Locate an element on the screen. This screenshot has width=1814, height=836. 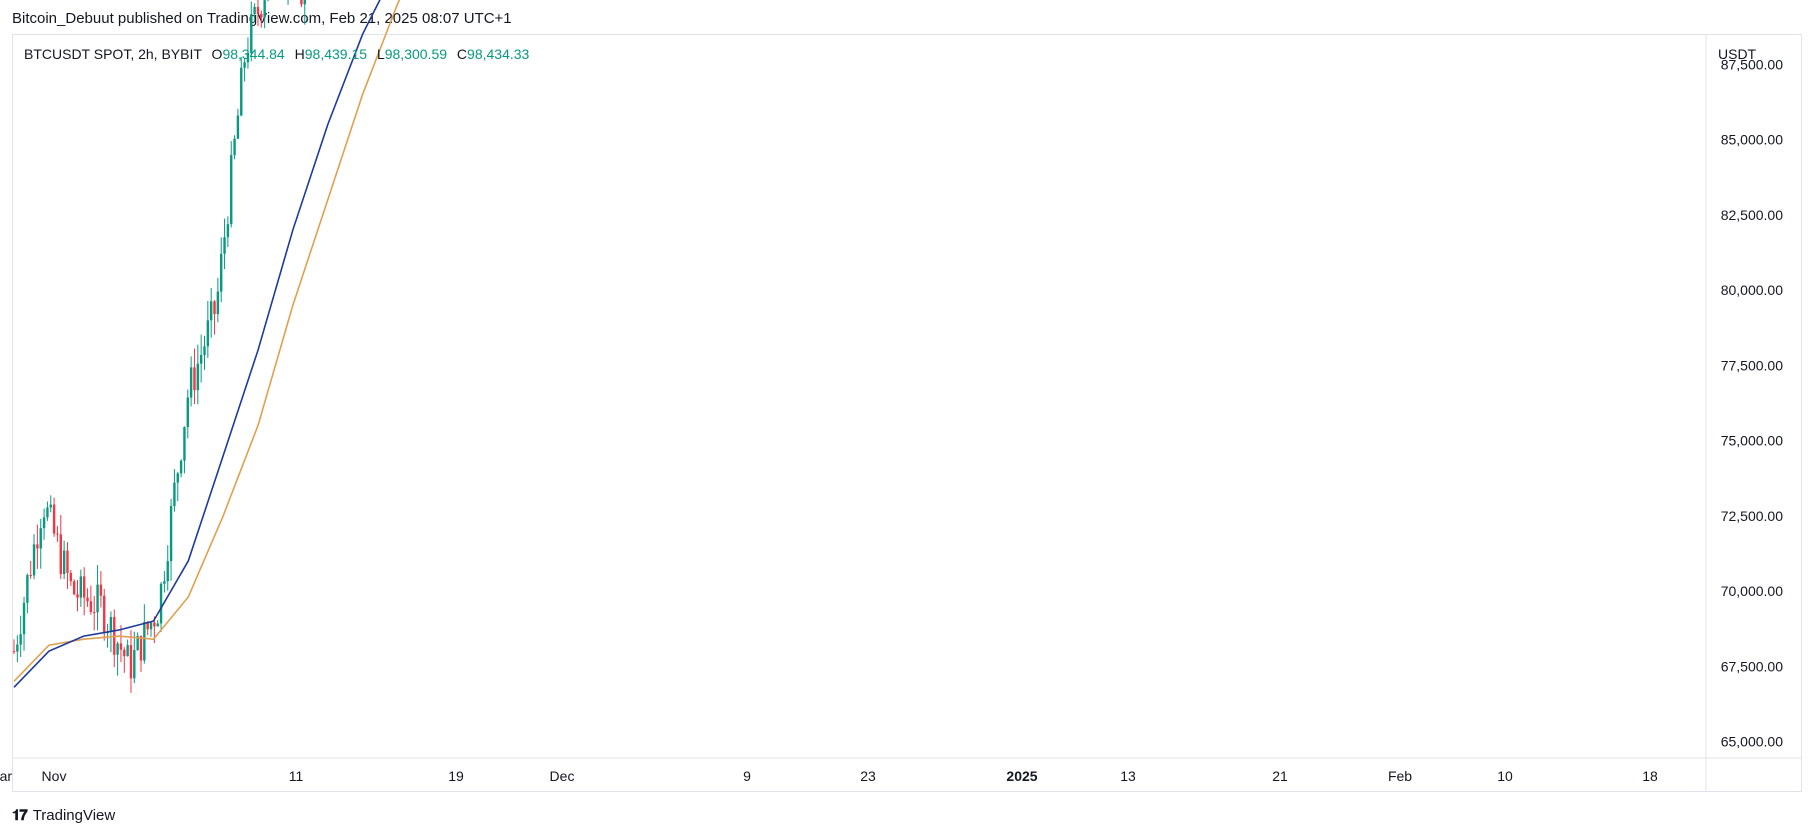
footer: 𝟏𝟕 TradingView is located at coordinates (63, 815).